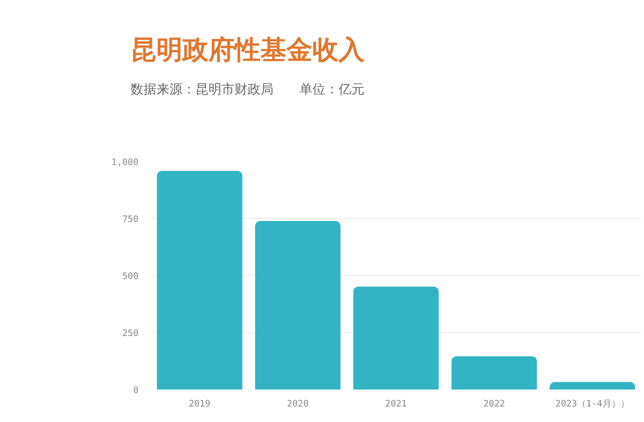 This screenshot has height=422, width=644. What do you see at coordinates (494, 405) in the screenshot?
I see `x-tick-label: 2022` at bounding box center [494, 405].